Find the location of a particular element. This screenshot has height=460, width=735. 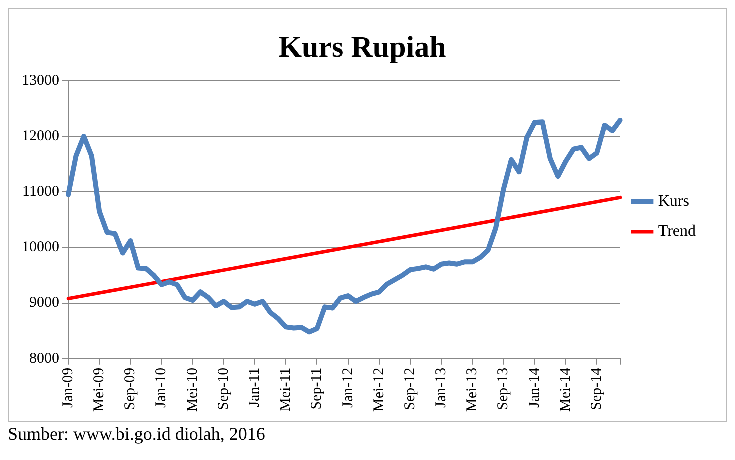

legend-label: Kurs is located at coordinates (674, 201).